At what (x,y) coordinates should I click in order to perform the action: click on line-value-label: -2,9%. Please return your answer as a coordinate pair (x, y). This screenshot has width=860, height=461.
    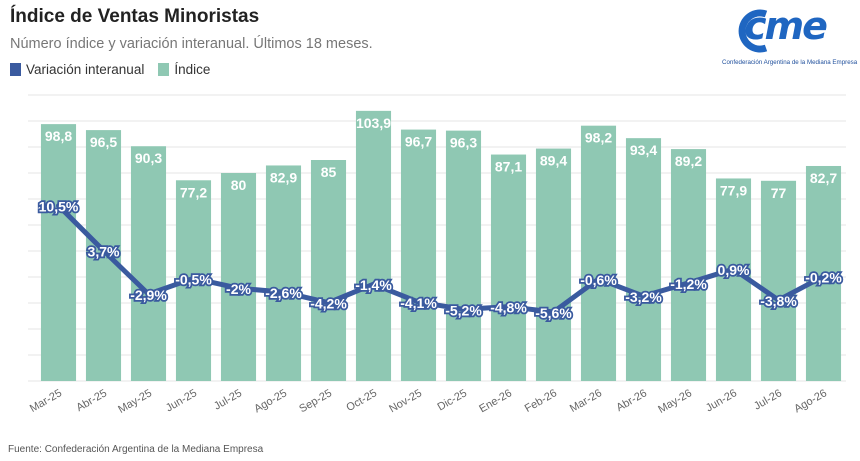
    Looking at the image, I should click on (148, 295).